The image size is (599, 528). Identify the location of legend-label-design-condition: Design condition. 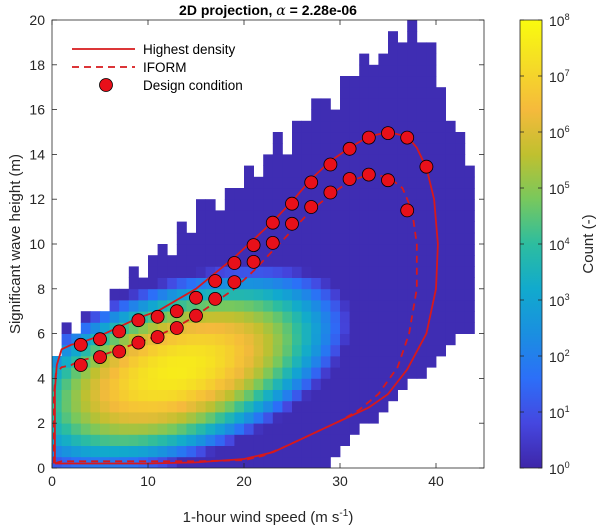
(193, 85).